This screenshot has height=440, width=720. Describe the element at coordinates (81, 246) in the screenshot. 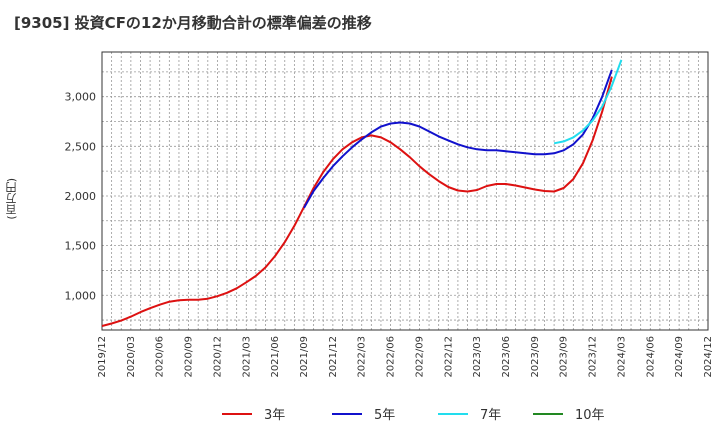

I see `y-tick-label: 1,500` at that location.